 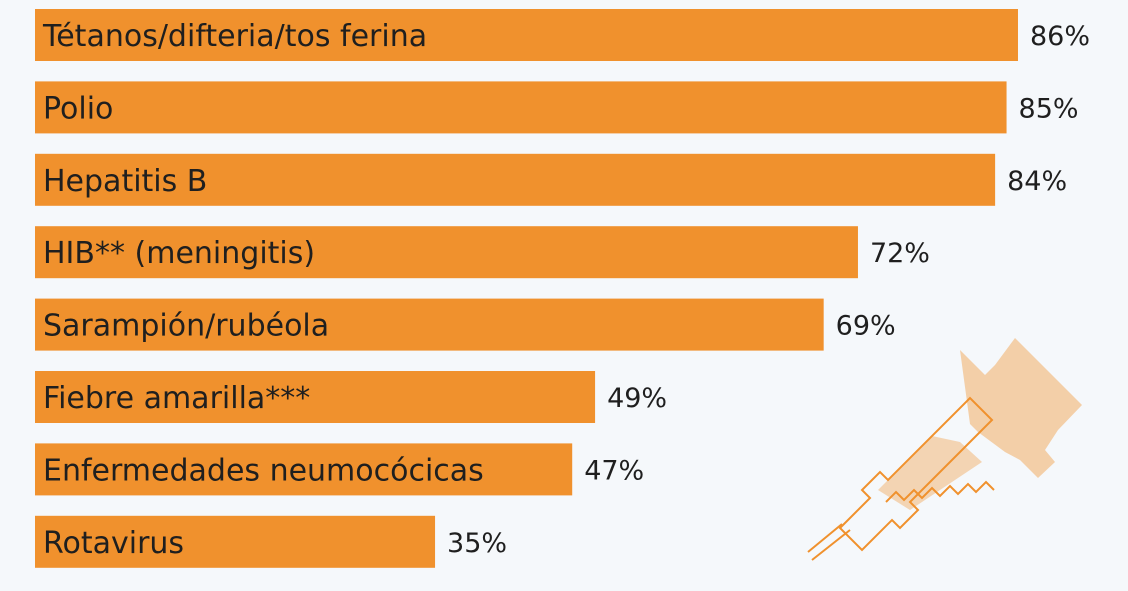 What do you see at coordinates (1060, 36) in the screenshot?
I see `bar-value-label: 86%` at bounding box center [1060, 36].